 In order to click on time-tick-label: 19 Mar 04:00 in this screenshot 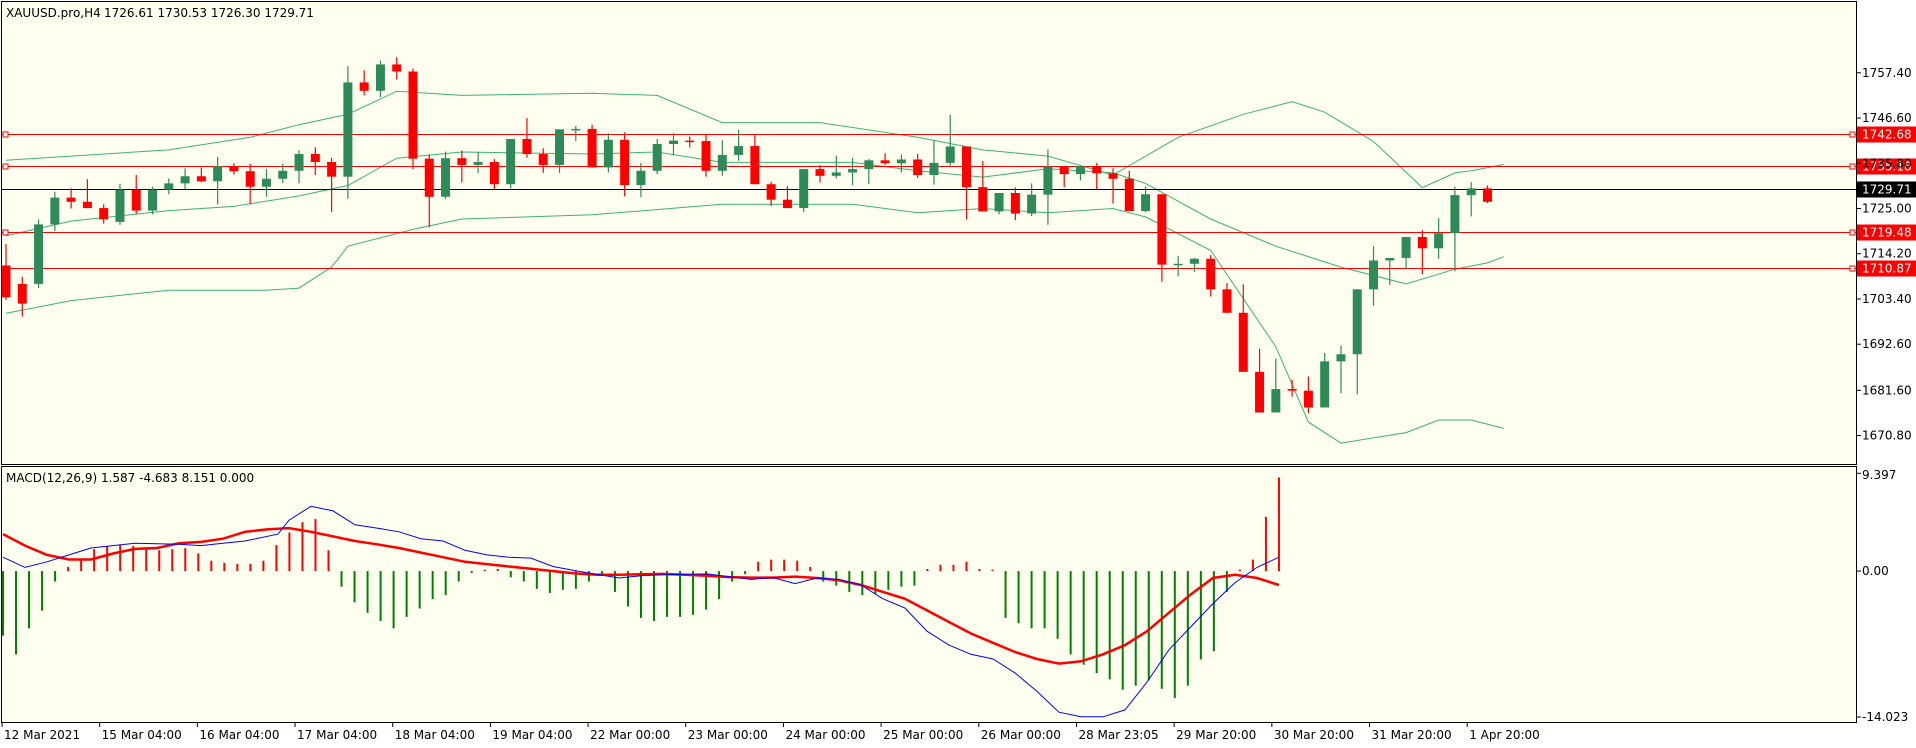, I will do `click(532, 735)`.